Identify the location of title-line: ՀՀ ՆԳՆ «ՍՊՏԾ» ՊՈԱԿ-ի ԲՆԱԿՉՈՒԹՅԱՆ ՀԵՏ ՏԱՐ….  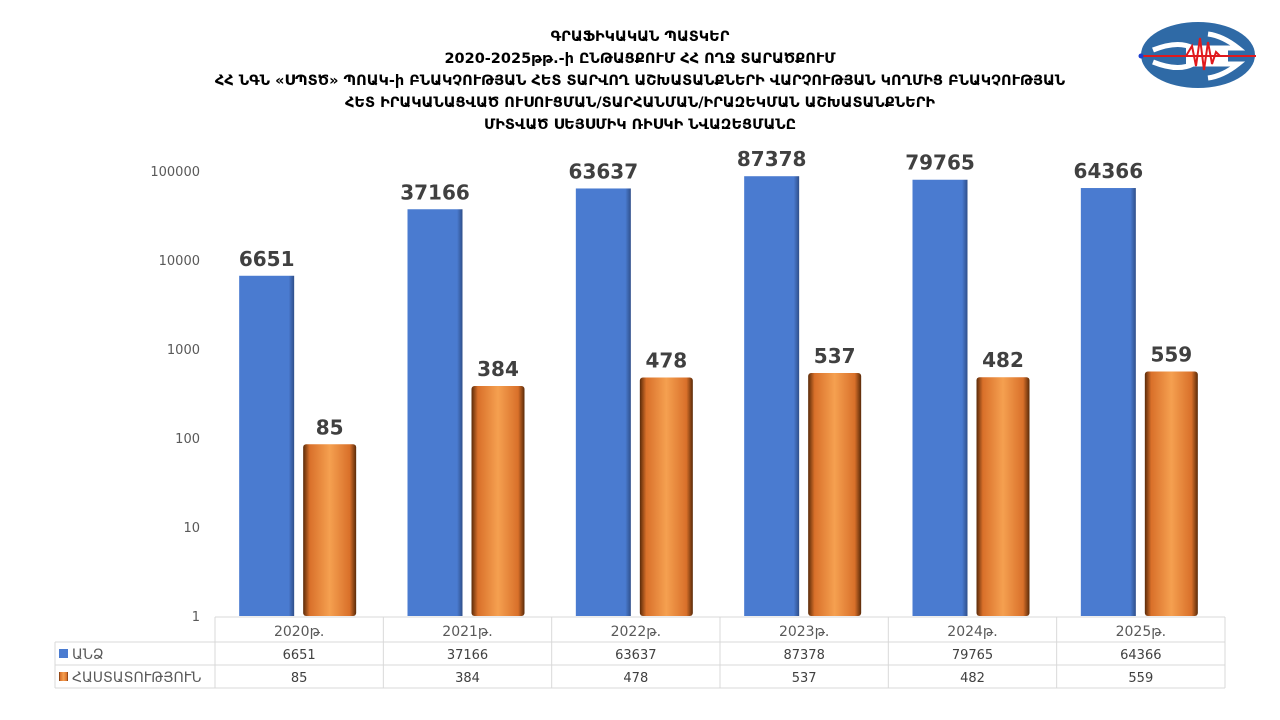
(640, 81).